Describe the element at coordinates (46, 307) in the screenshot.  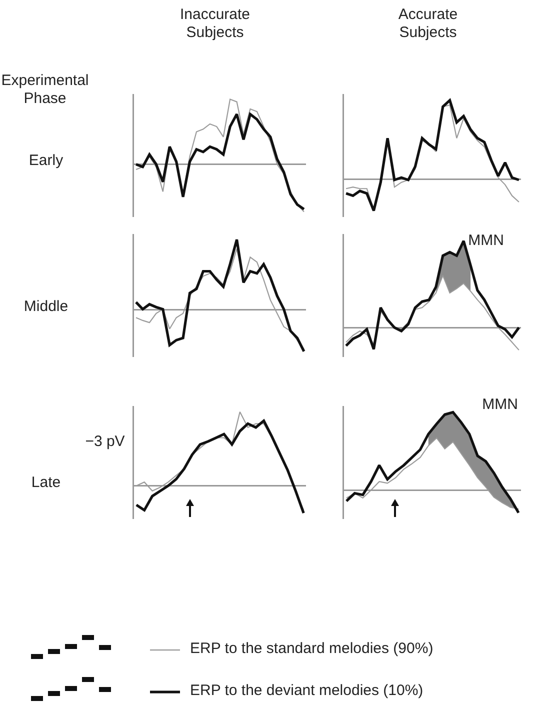
I see `y-axis-title: Middle` at that location.